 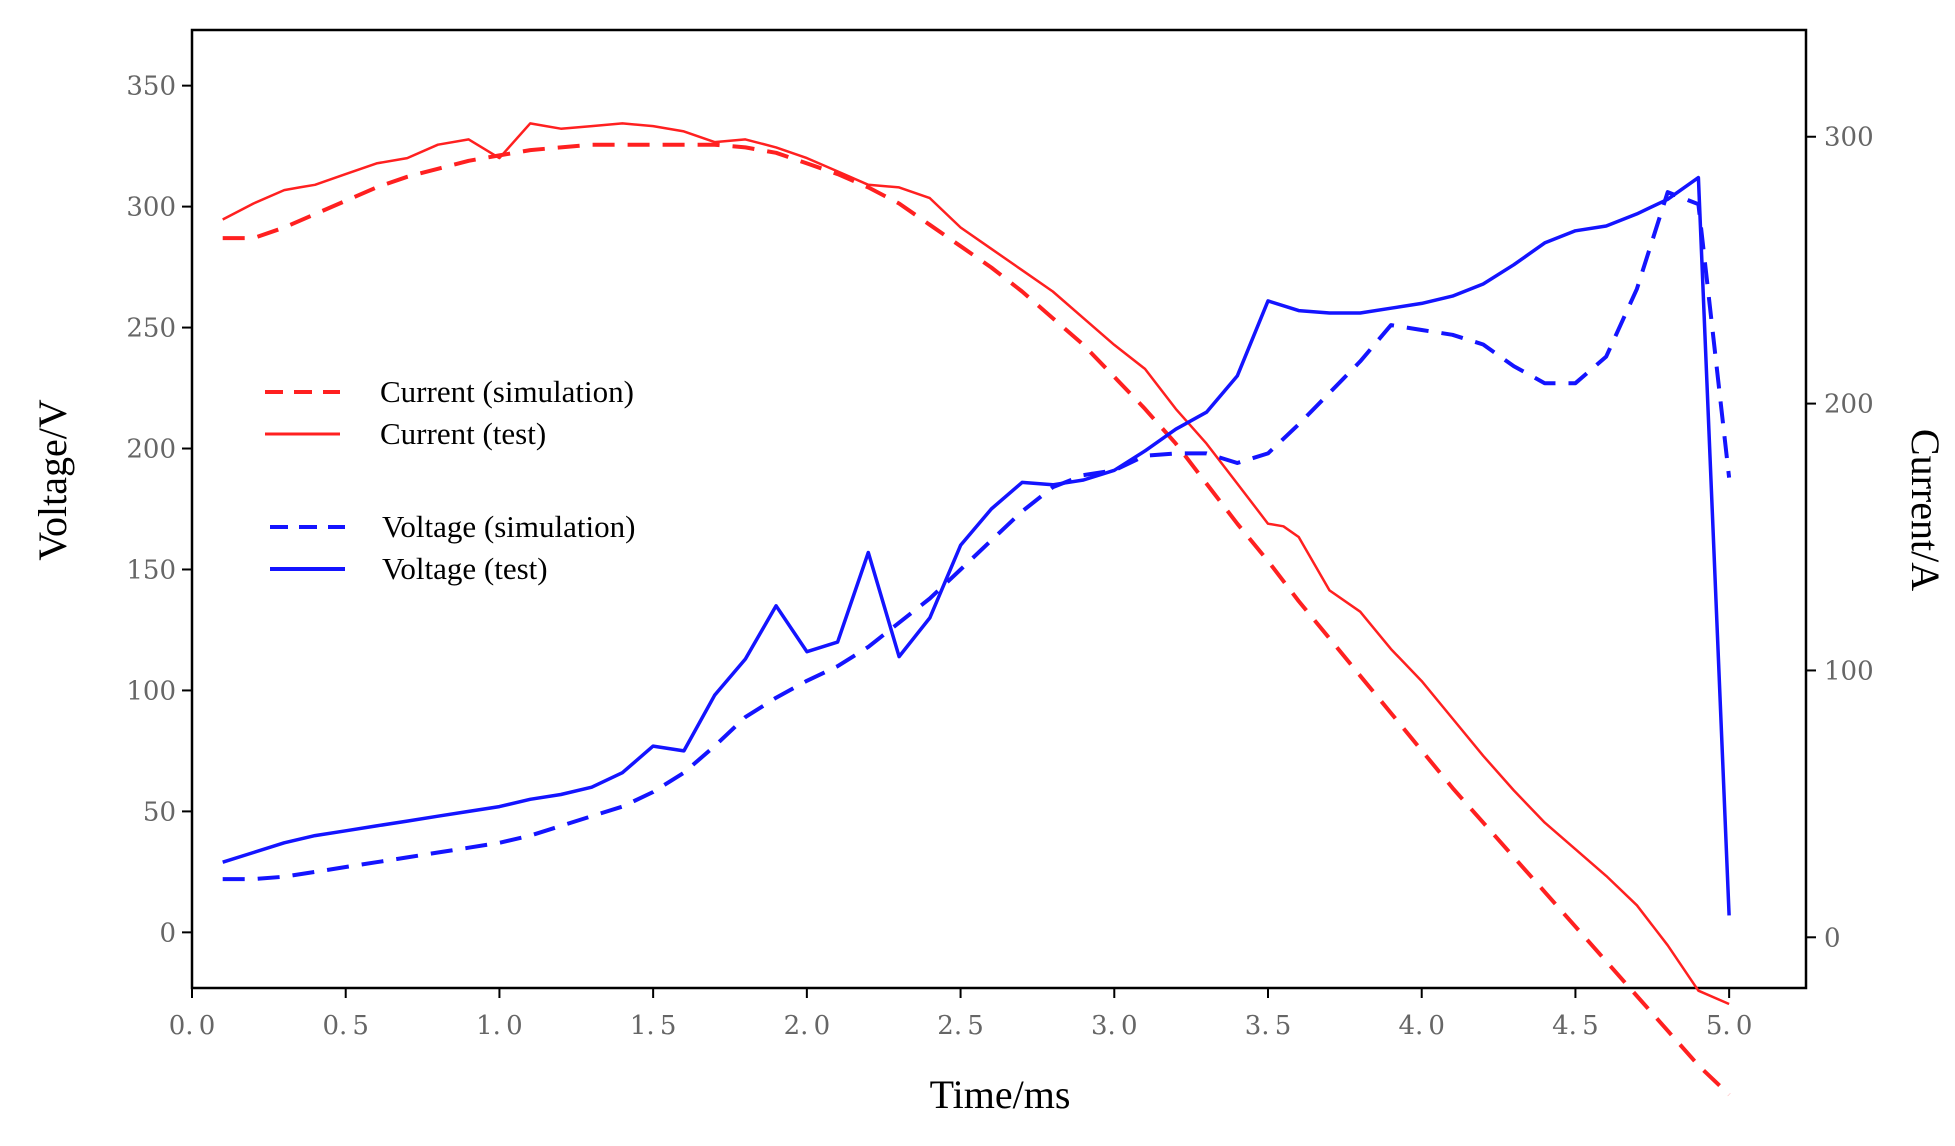 I want to click on y-left-tick-label: 150, so click(x=151, y=570).